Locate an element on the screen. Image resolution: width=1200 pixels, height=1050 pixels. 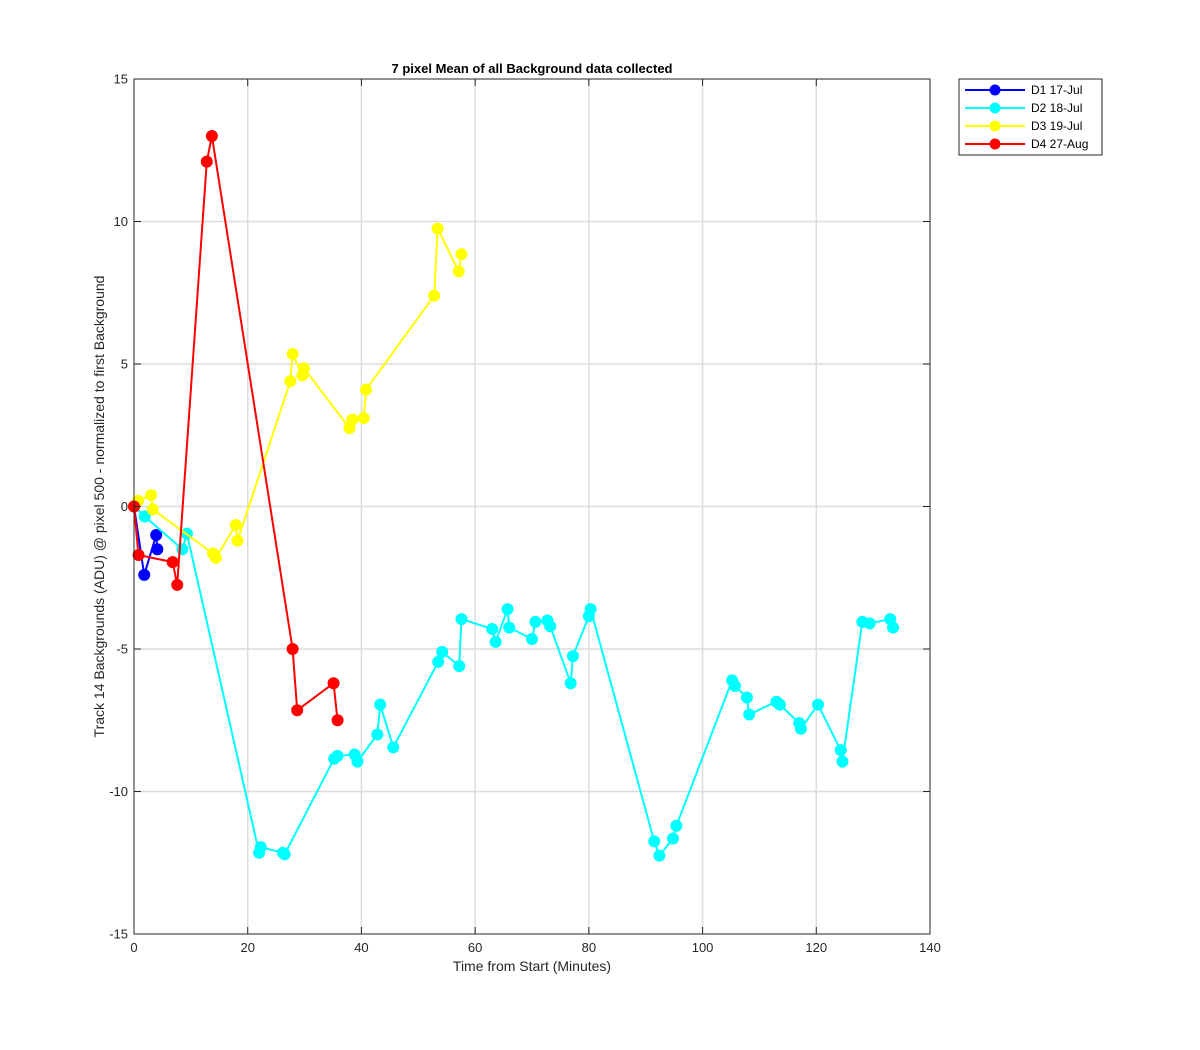
legend-label: D1 17-Jul is located at coordinates (1056, 90).